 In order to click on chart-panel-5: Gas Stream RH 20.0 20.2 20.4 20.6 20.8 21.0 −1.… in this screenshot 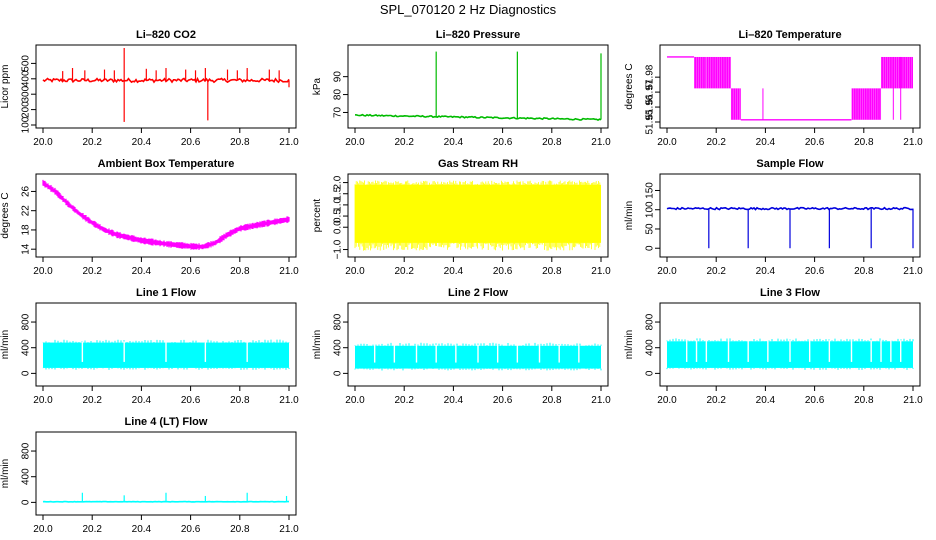, I will do `click(461, 217)`.